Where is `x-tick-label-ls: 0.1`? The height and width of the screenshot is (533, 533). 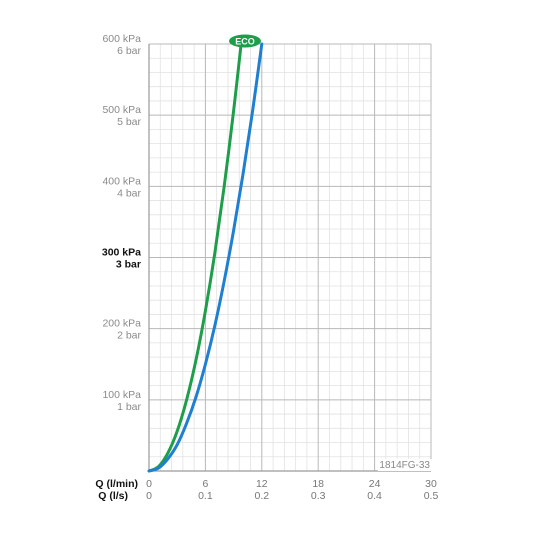 x-tick-label-ls: 0.1 is located at coordinates (205, 496).